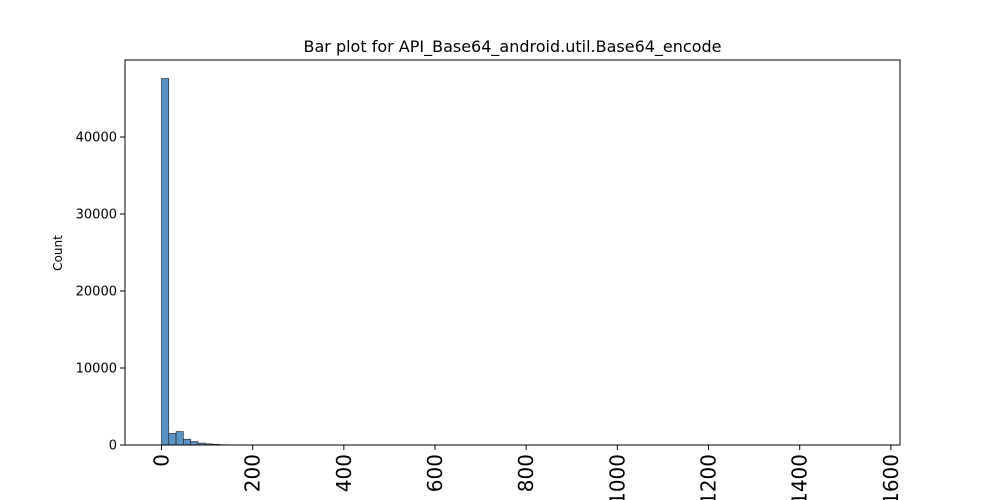 The height and width of the screenshot is (500, 1000). What do you see at coordinates (58, 253) in the screenshot?
I see `y-axis-label: Count` at bounding box center [58, 253].